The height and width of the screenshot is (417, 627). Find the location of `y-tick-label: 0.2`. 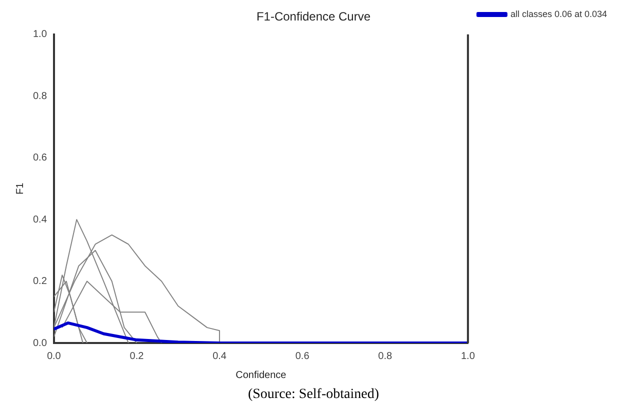

y-tick-label: 0.2 is located at coordinates (40, 282).